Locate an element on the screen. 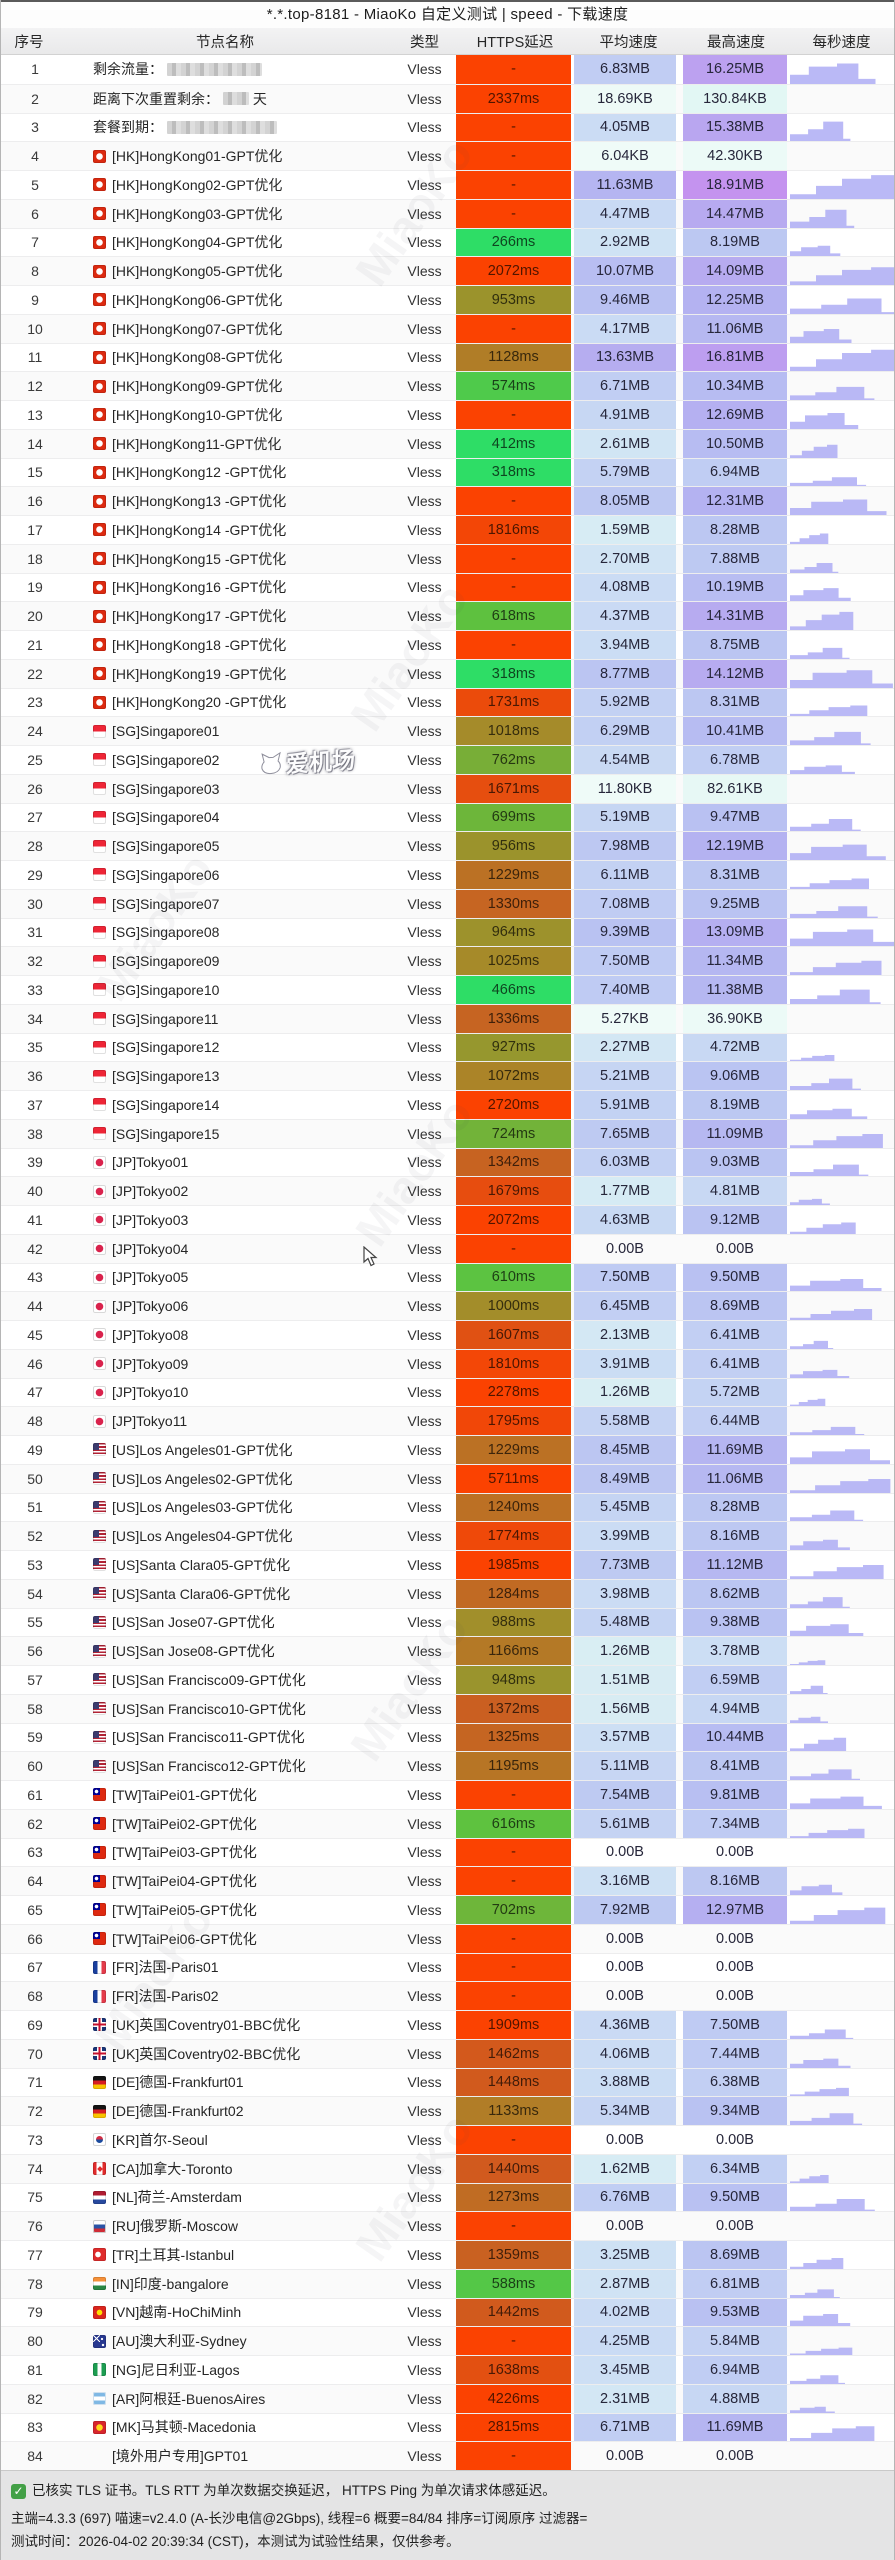  latency-cell: 4226ms is located at coordinates (513, 2398).